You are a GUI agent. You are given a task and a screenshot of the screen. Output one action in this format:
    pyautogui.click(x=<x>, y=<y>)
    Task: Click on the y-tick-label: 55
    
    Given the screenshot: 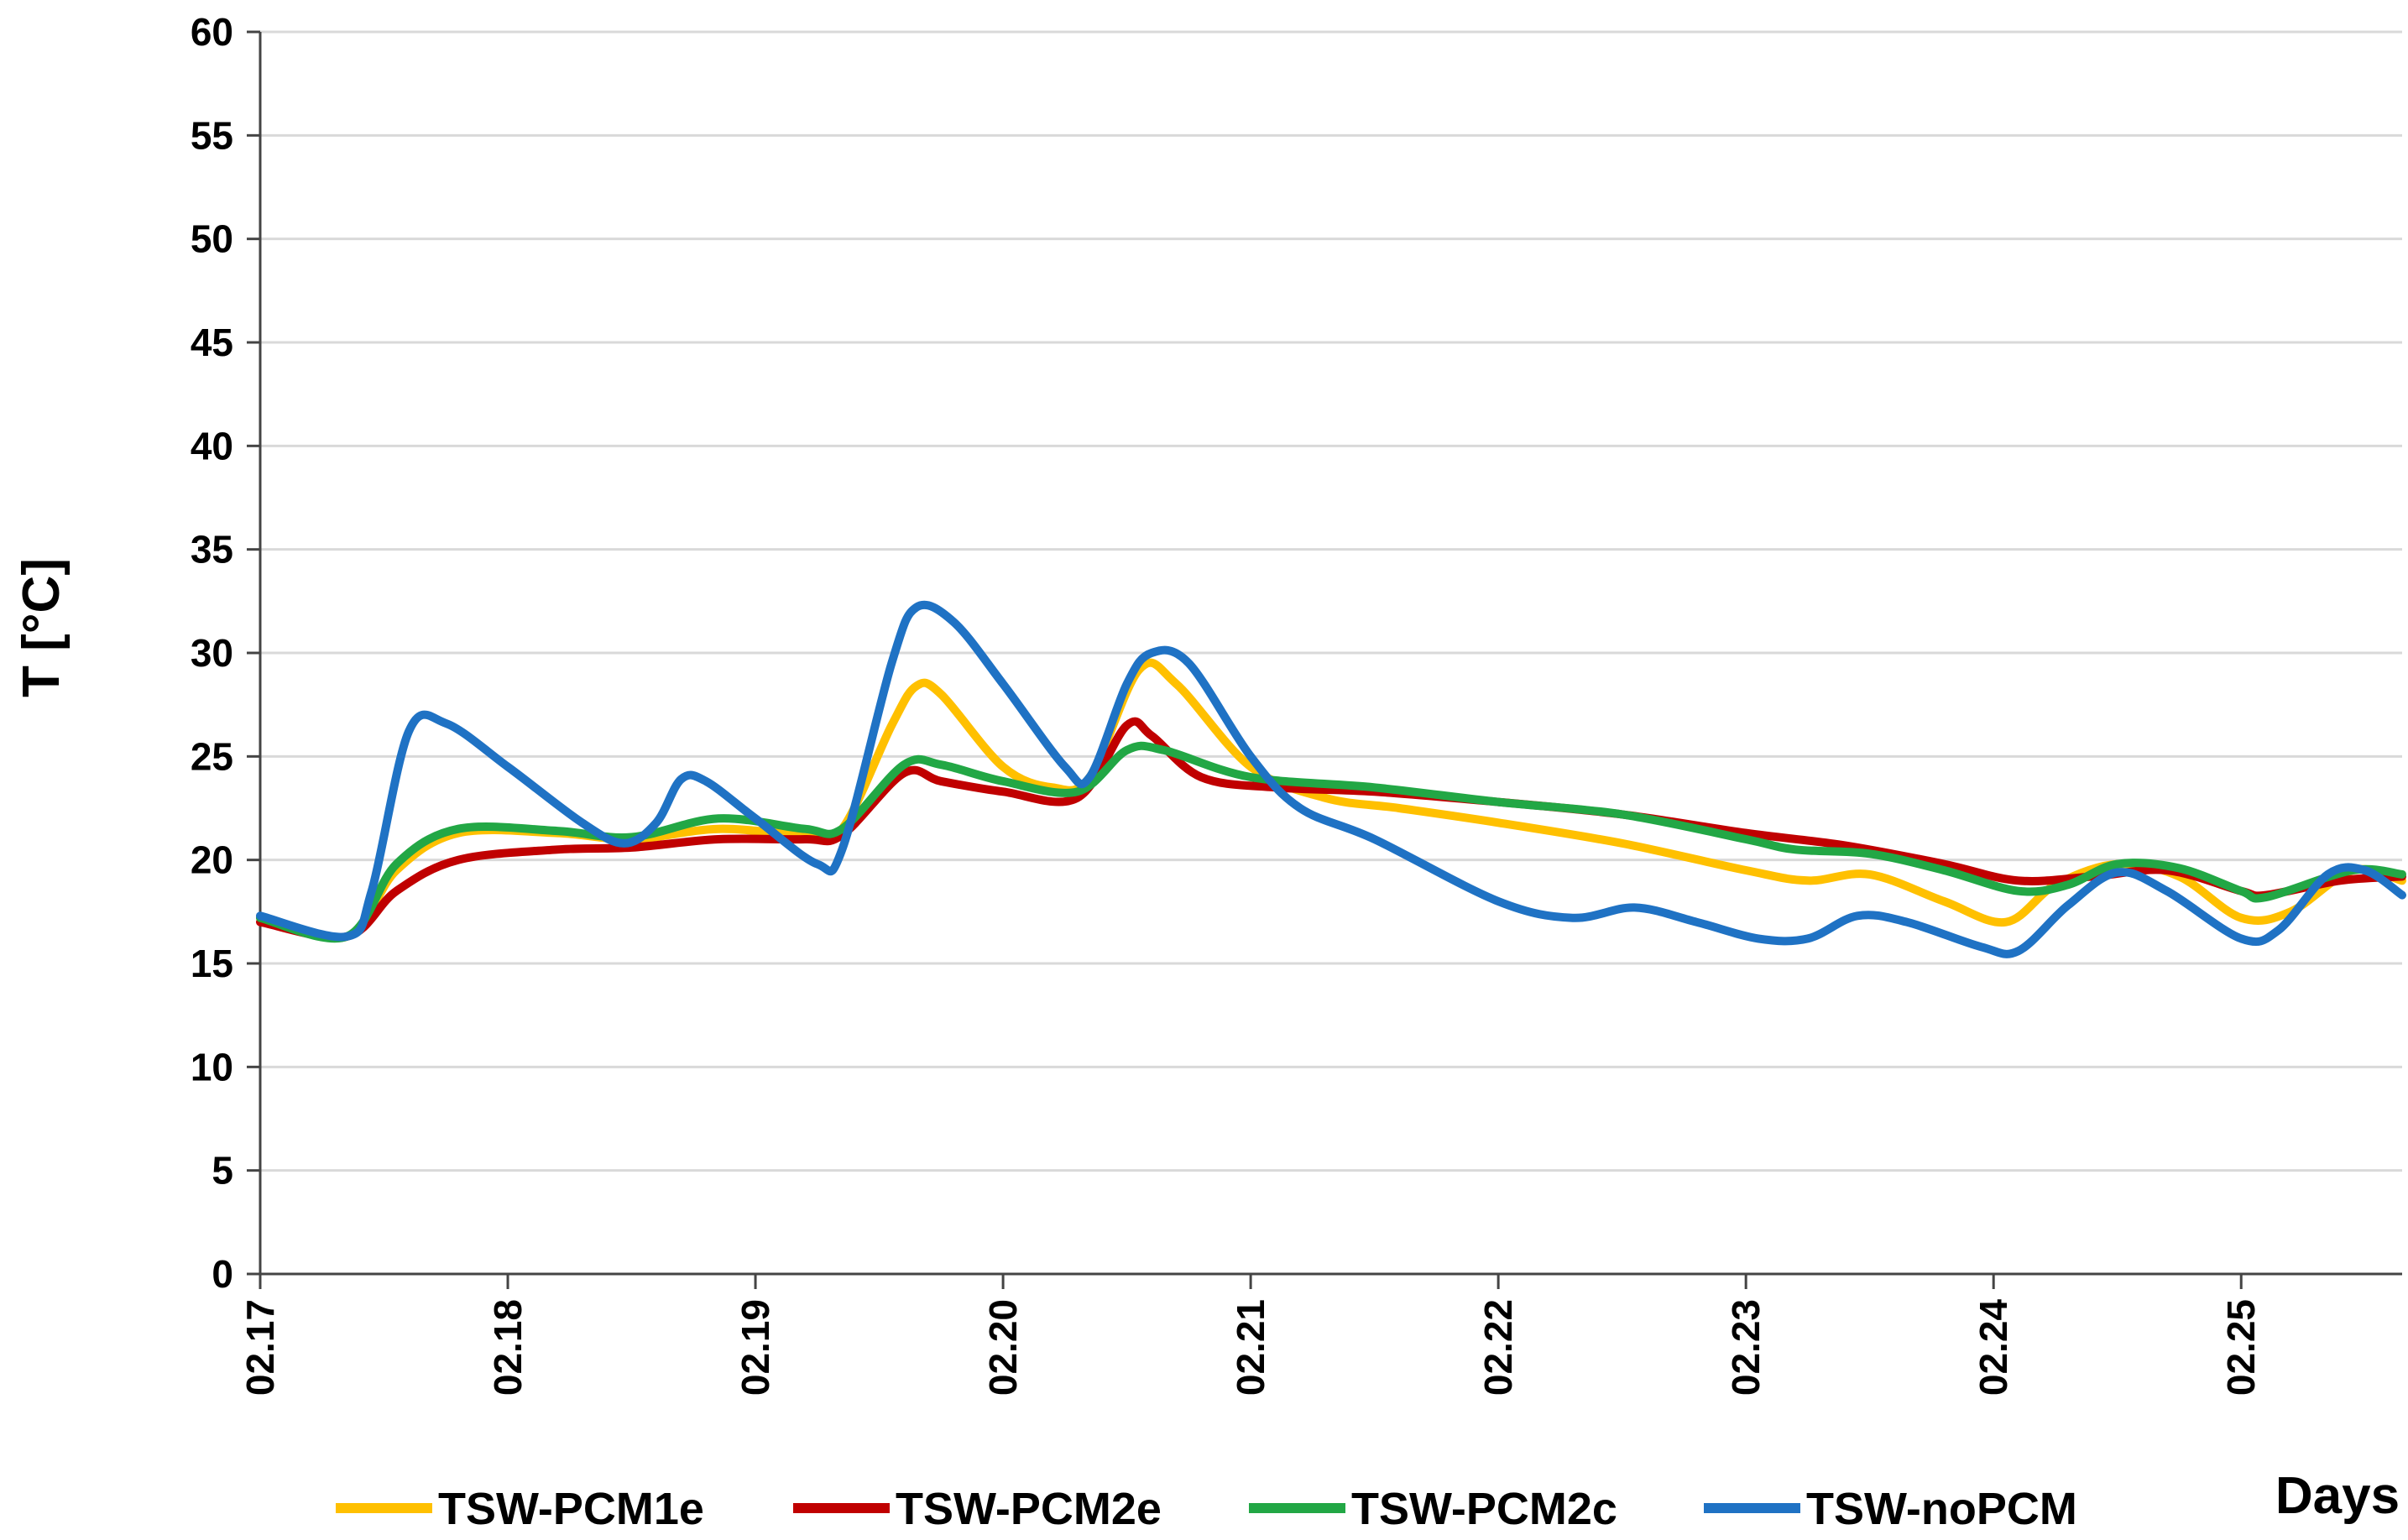 What is the action you would take?
    pyautogui.click(x=212, y=135)
    